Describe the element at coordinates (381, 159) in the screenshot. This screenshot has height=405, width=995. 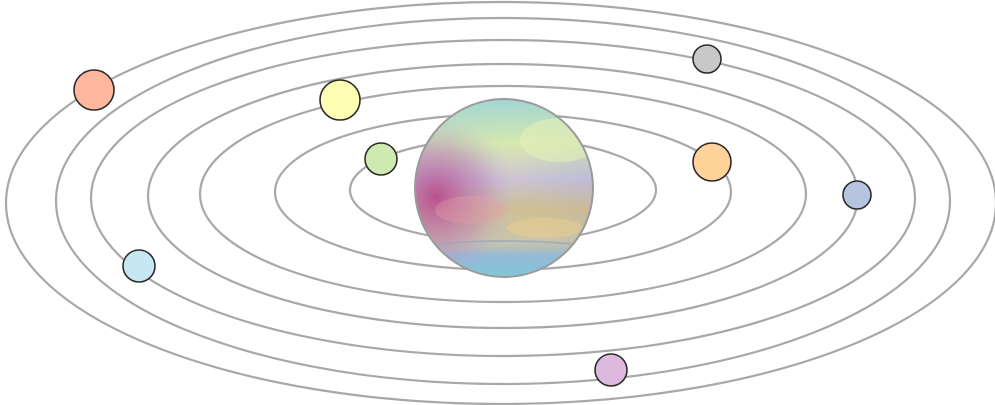
I see `planet-green` at that location.